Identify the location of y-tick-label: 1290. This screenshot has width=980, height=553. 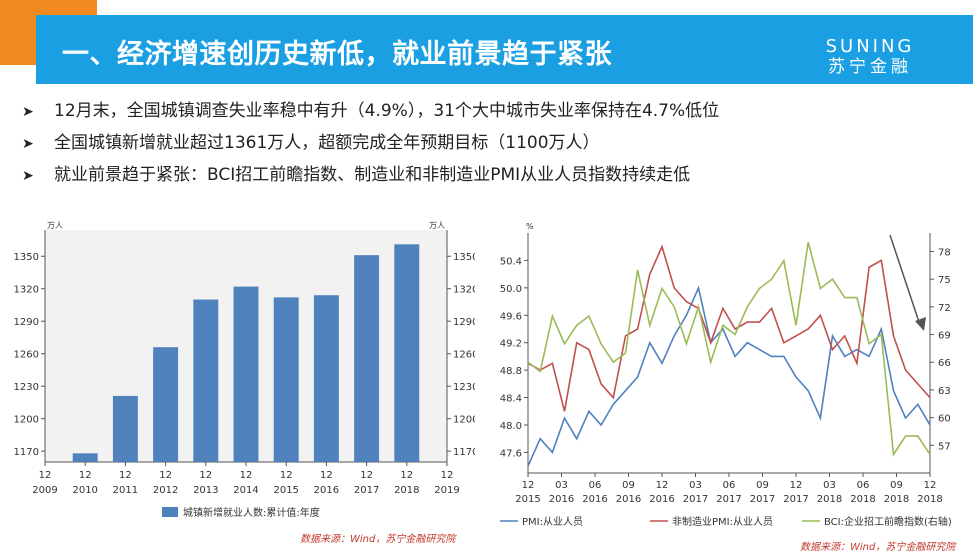
(26, 322).